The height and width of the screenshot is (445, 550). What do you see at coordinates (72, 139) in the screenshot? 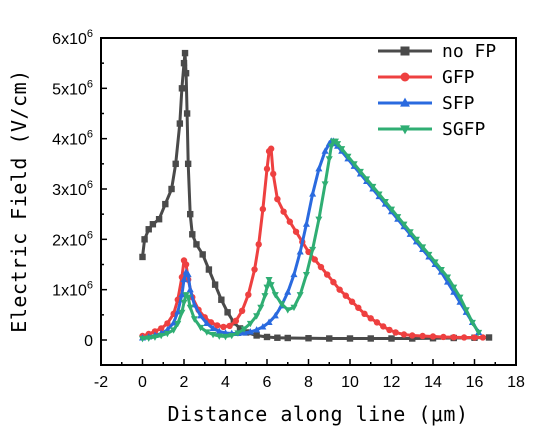
I see `y-tick-label: 4x10⁶` at bounding box center [72, 139].